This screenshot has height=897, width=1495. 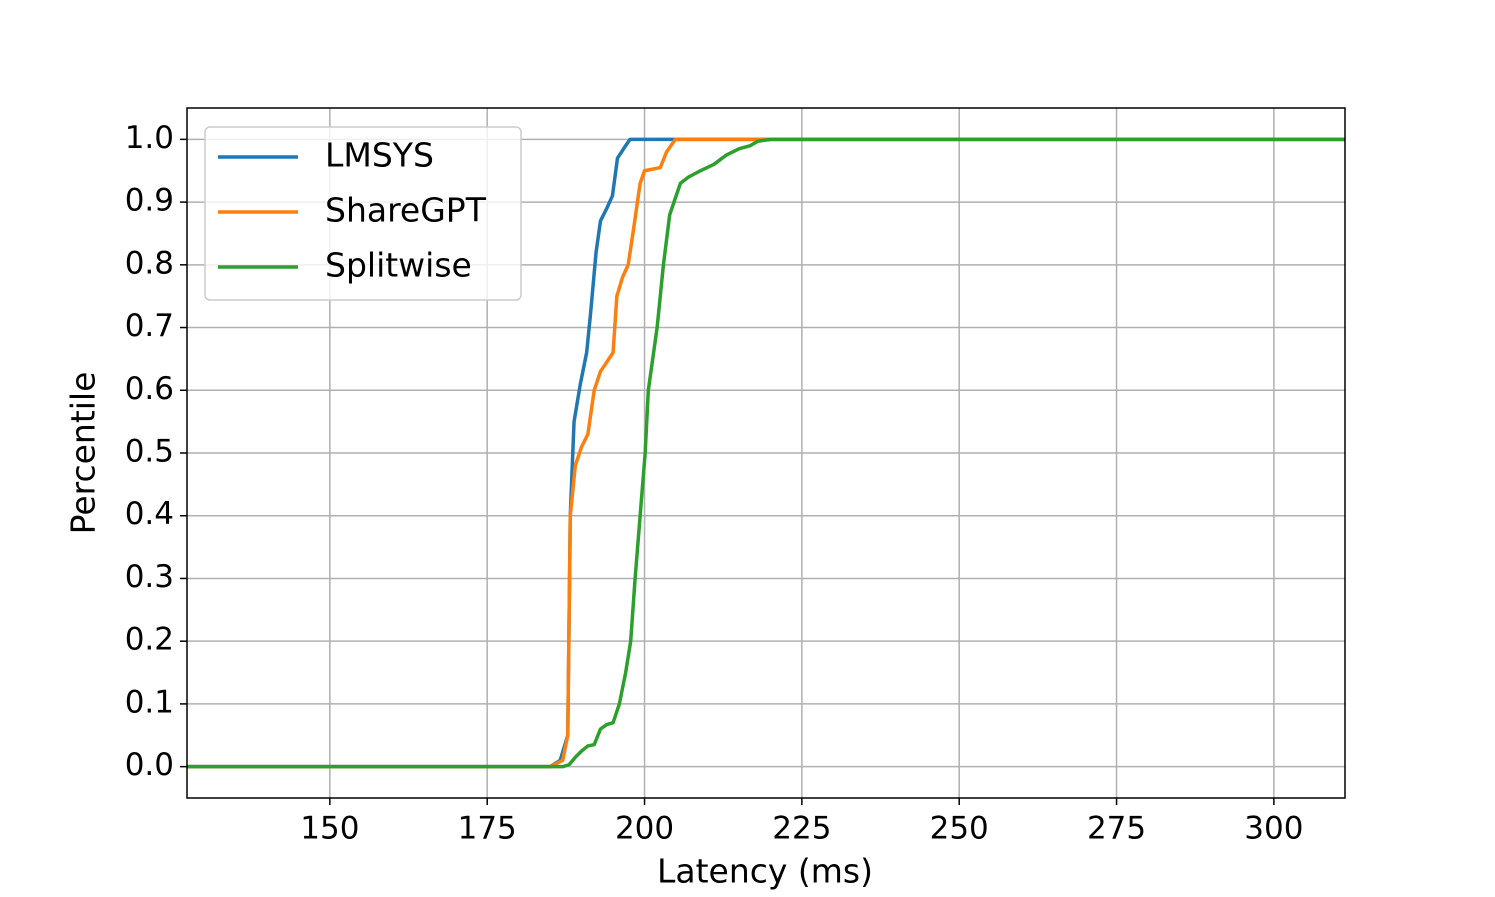 I want to click on legend-box, so click(x=363, y=213).